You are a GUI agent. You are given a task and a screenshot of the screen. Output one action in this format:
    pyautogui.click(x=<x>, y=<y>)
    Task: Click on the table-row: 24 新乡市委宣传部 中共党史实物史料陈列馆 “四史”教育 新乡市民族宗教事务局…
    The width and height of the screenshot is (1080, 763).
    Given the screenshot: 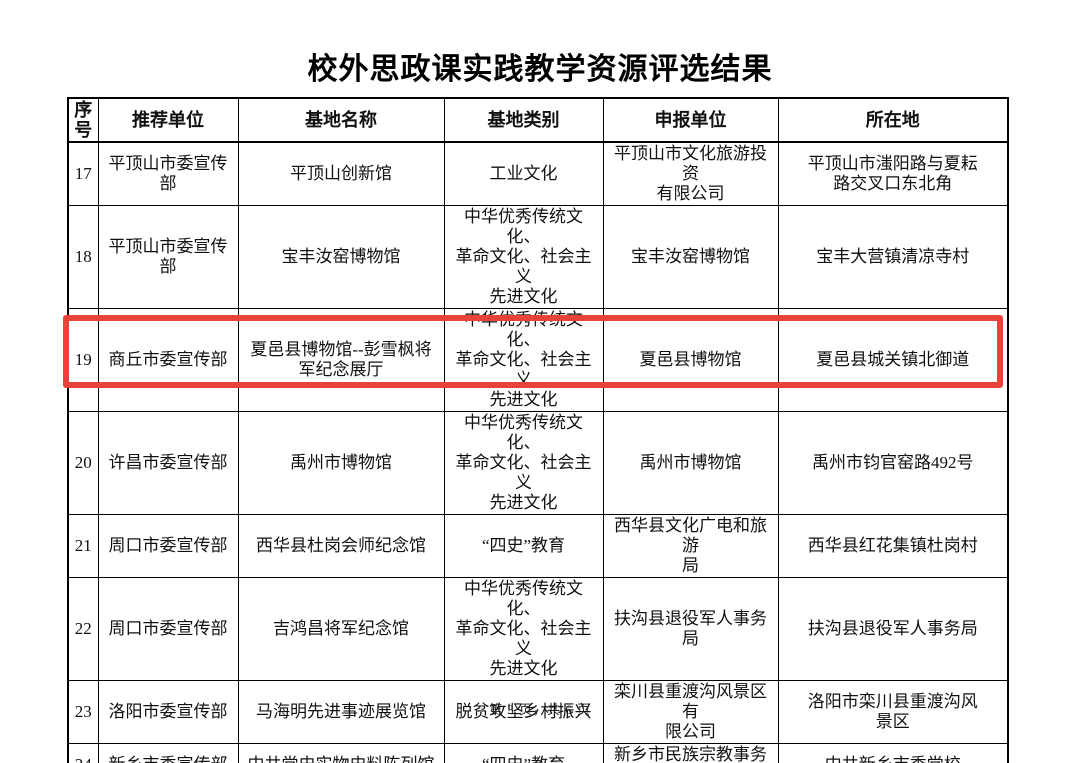 What is the action you would take?
    pyautogui.click(x=538, y=753)
    